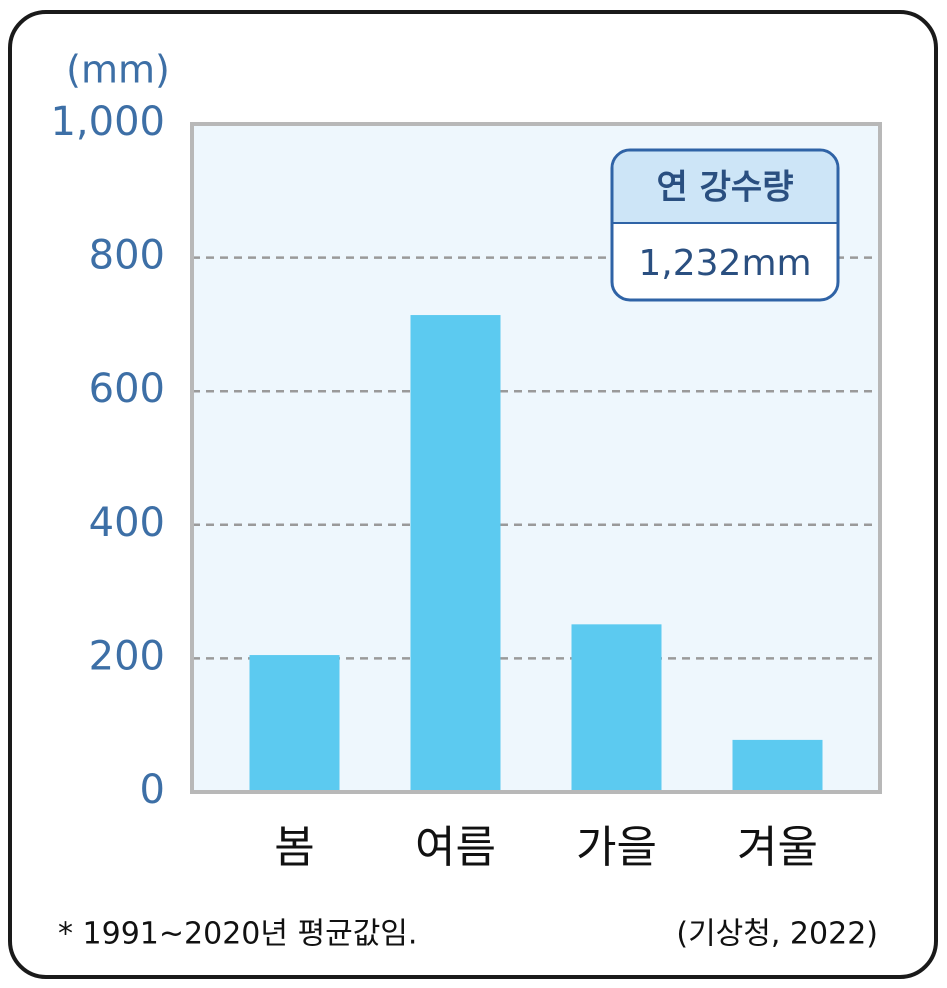 This screenshot has width=947, height=988. Describe the element at coordinates (127, 656) in the screenshot. I see `y-tick-label: 200` at that location.